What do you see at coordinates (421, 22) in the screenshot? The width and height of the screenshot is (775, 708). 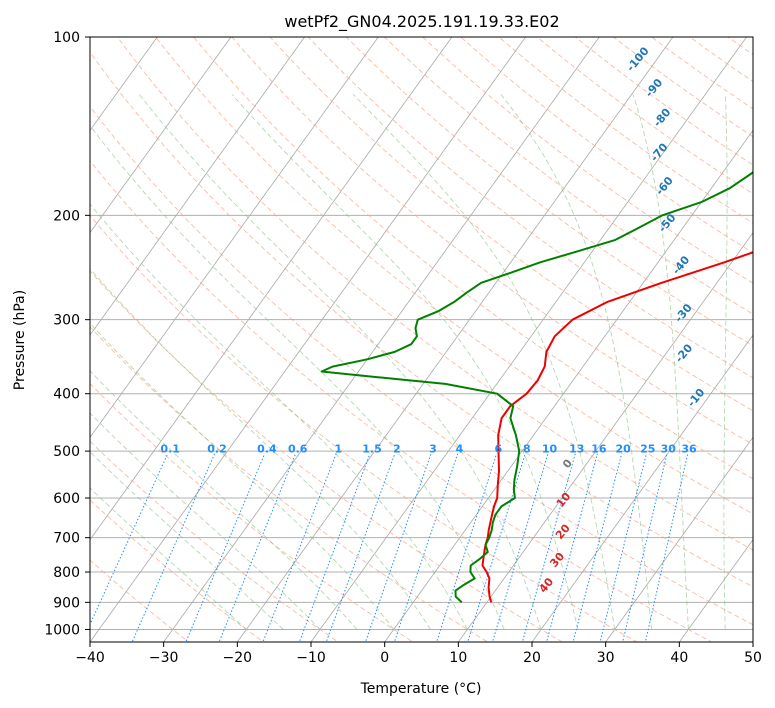 I see `chart-title: wetPf2_GN04.2025.191.19.33.E02` at bounding box center [421, 22].